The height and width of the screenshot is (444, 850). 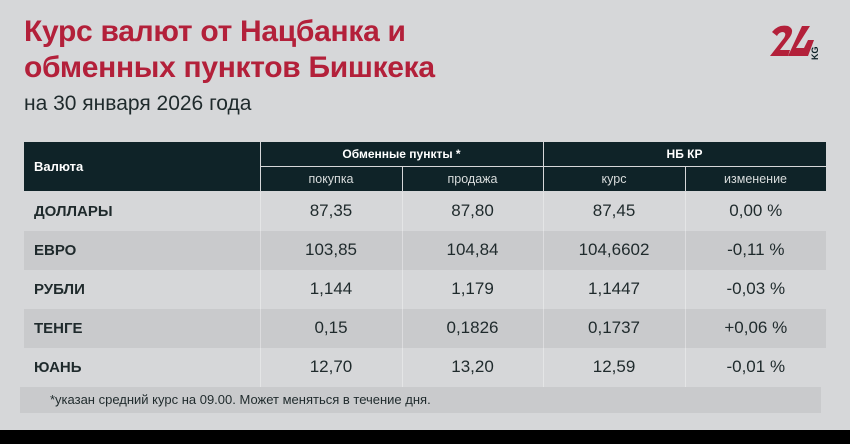 I want to click on table-row: ТЕНГЕ 0,15 0,1826 0,1737 +0,06 %, so click(x=425, y=328).